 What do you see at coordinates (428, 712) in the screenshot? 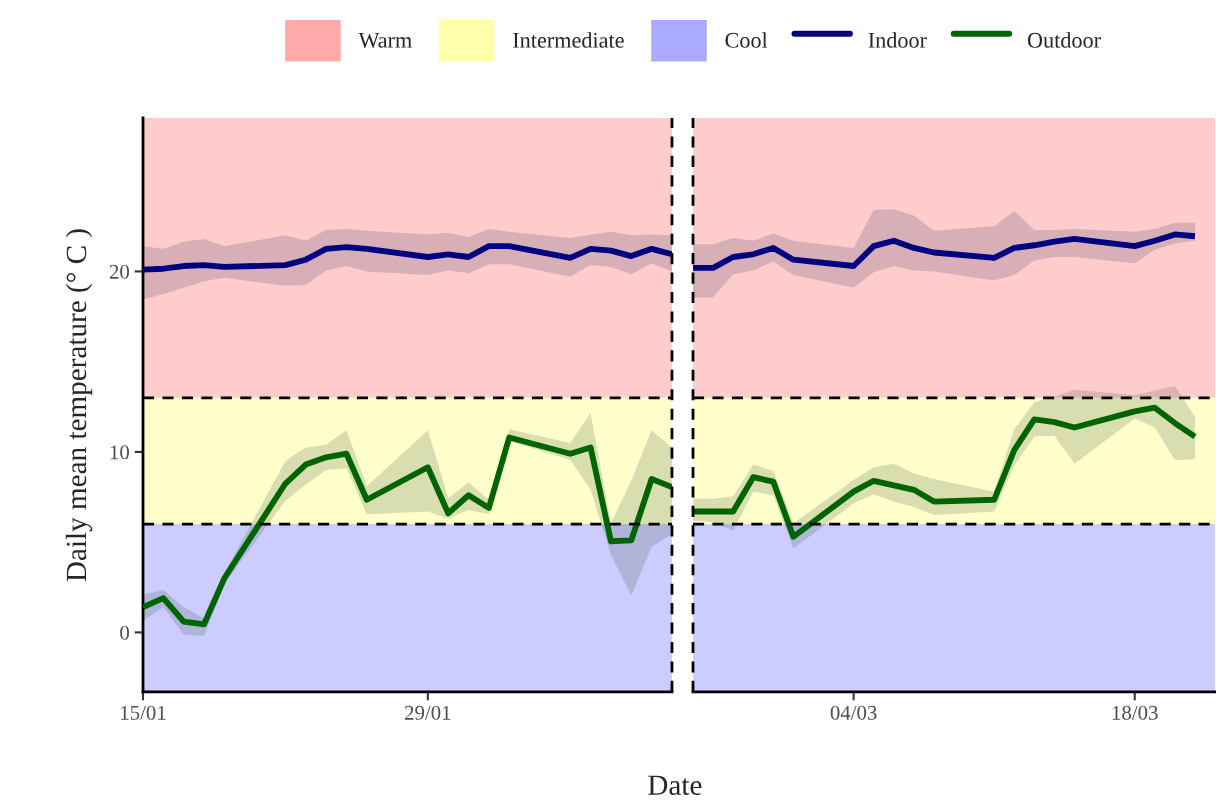
I see `x-tick-label: 29/01` at bounding box center [428, 712].